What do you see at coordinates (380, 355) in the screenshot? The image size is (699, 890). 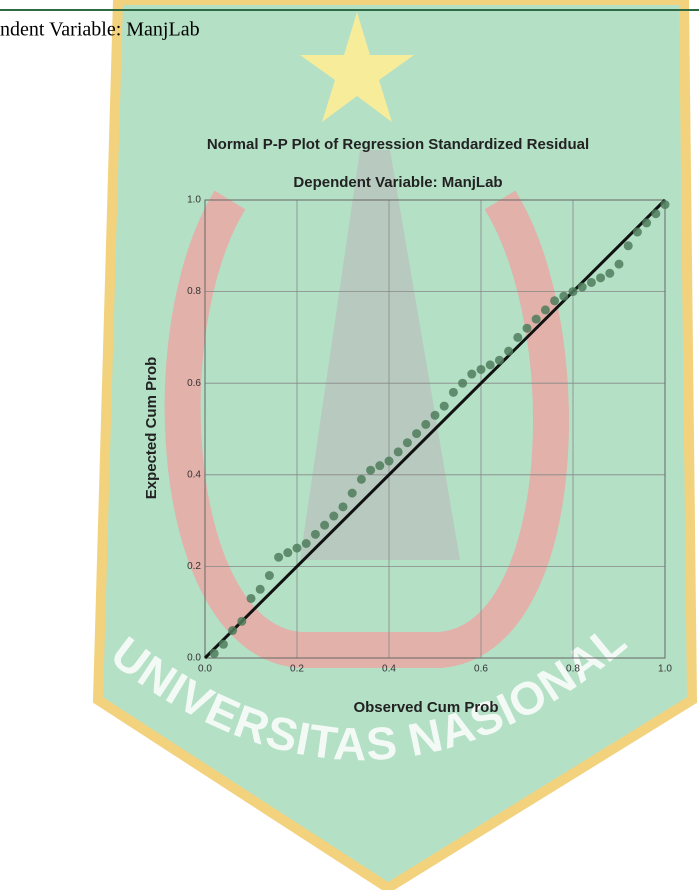 I see `watermark-tower` at bounding box center [380, 355].